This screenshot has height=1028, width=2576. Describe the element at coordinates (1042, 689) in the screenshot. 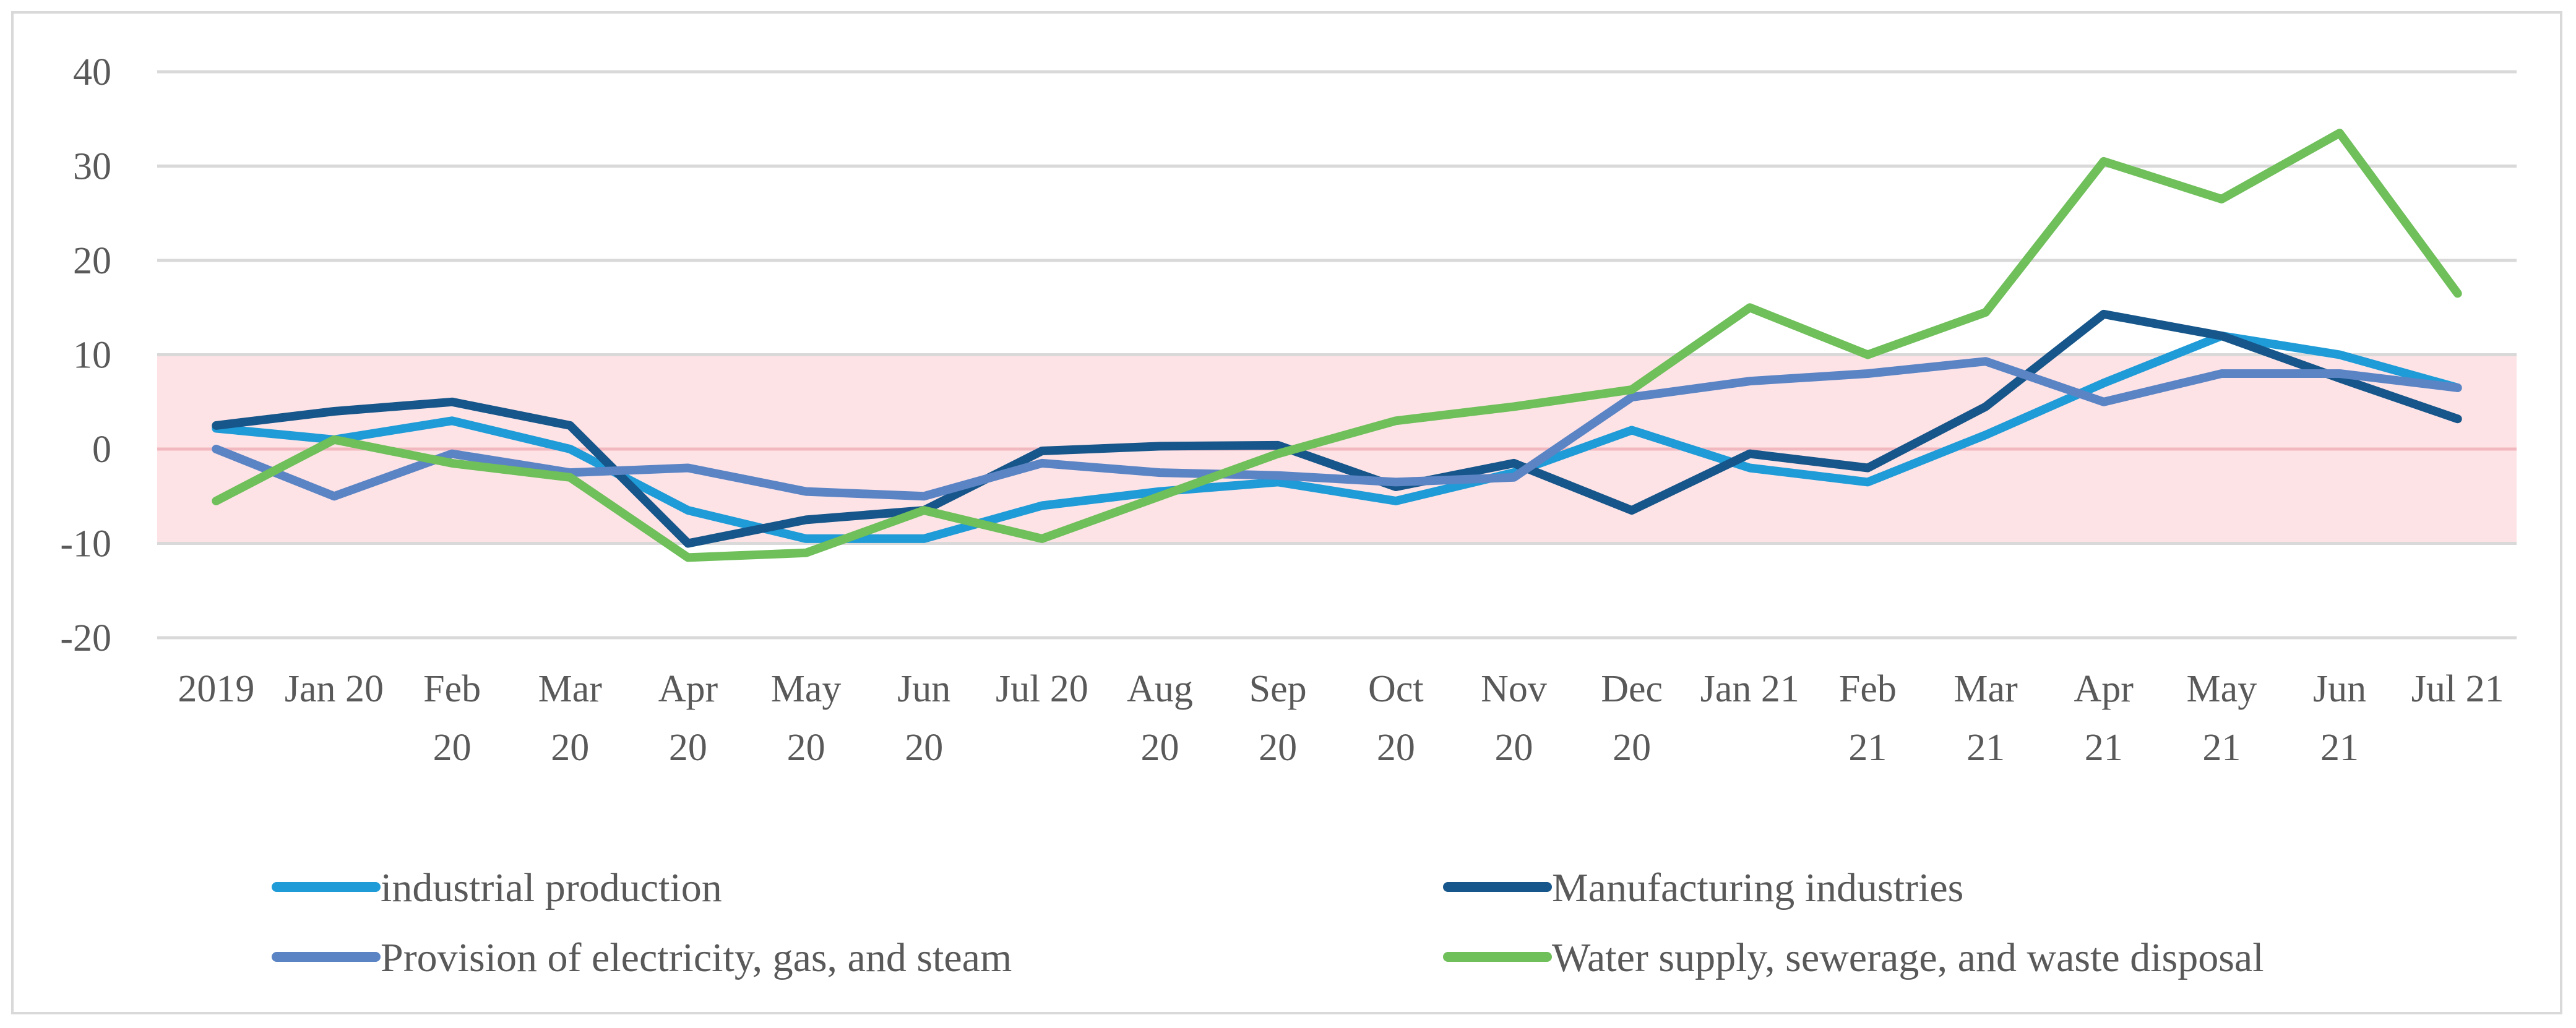

I see `x-tick-label: Jul 20` at that location.